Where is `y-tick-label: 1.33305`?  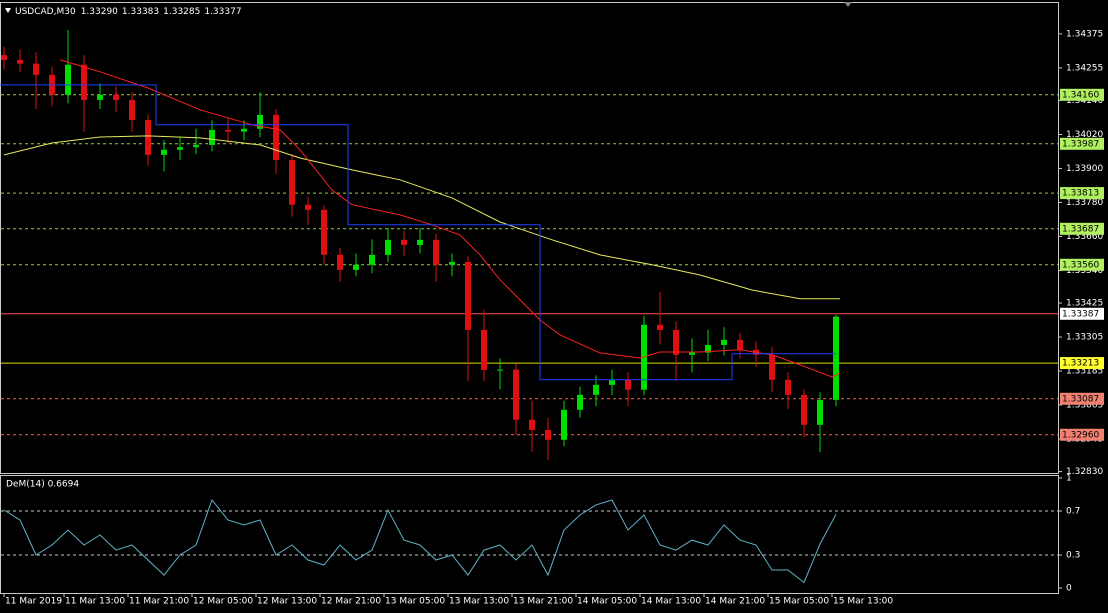
y-tick-label: 1.33305 is located at coordinates (1084, 338).